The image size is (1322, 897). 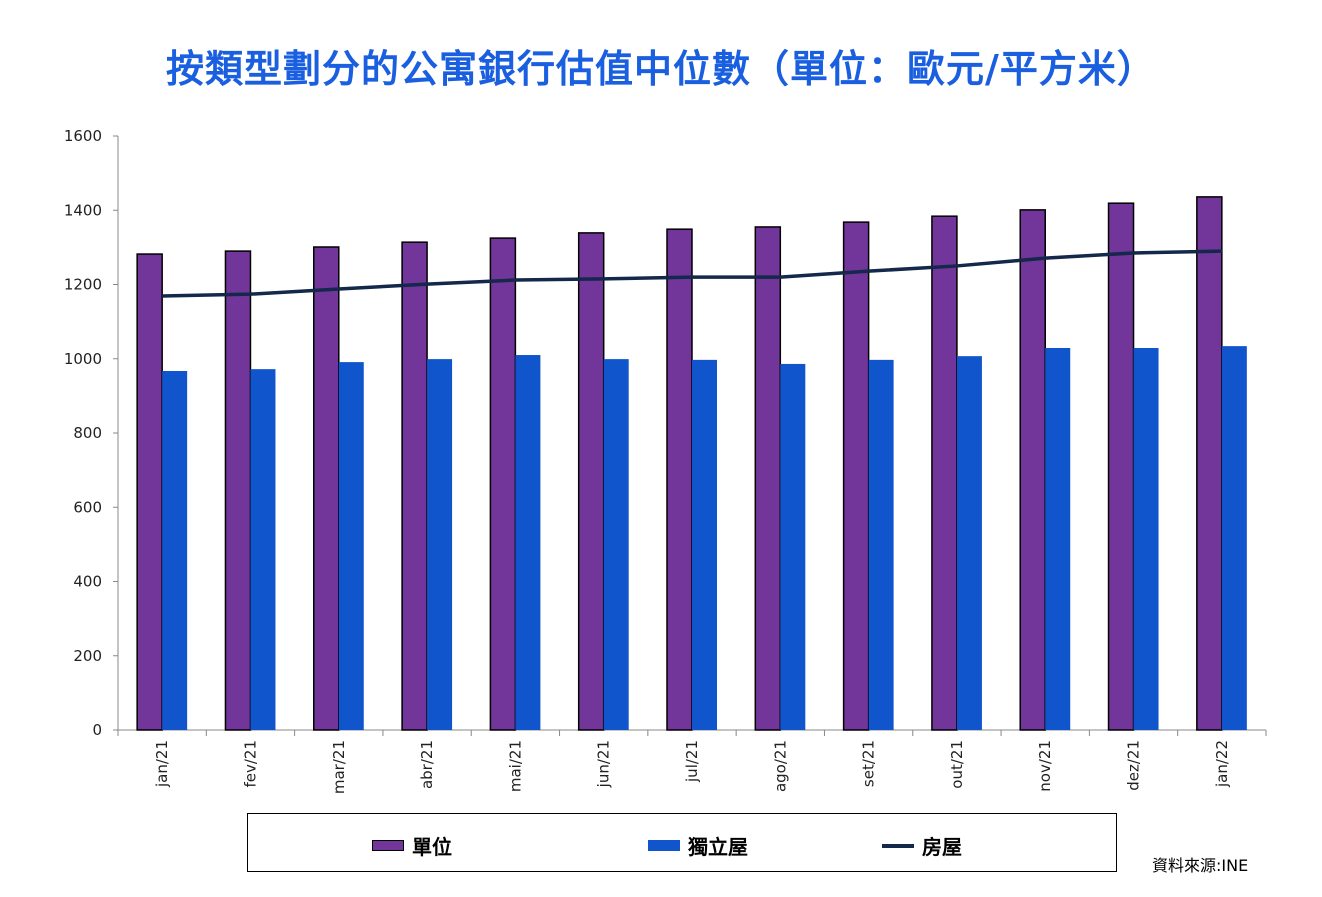 I want to click on y-tick-label: 400, so click(x=87, y=582).